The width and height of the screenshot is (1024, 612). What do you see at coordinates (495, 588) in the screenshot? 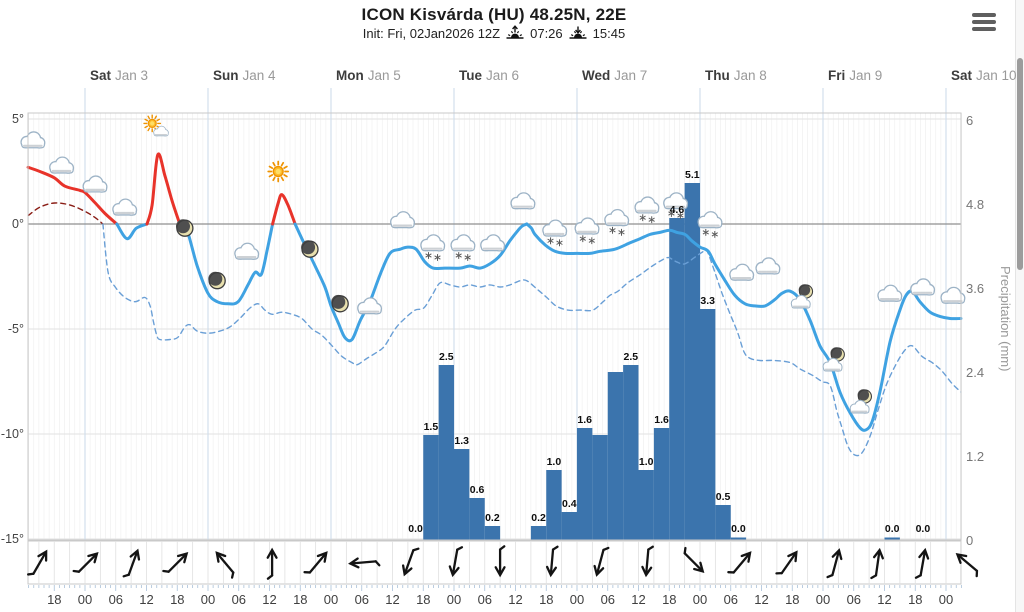
I see `hour-ticks` at bounding box center [495, 588].